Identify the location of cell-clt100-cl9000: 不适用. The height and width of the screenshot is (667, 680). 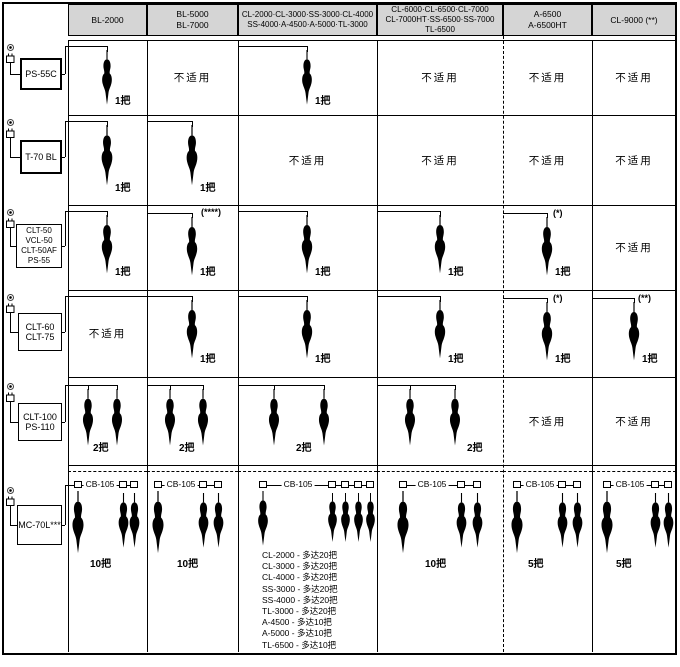
(634, 421).